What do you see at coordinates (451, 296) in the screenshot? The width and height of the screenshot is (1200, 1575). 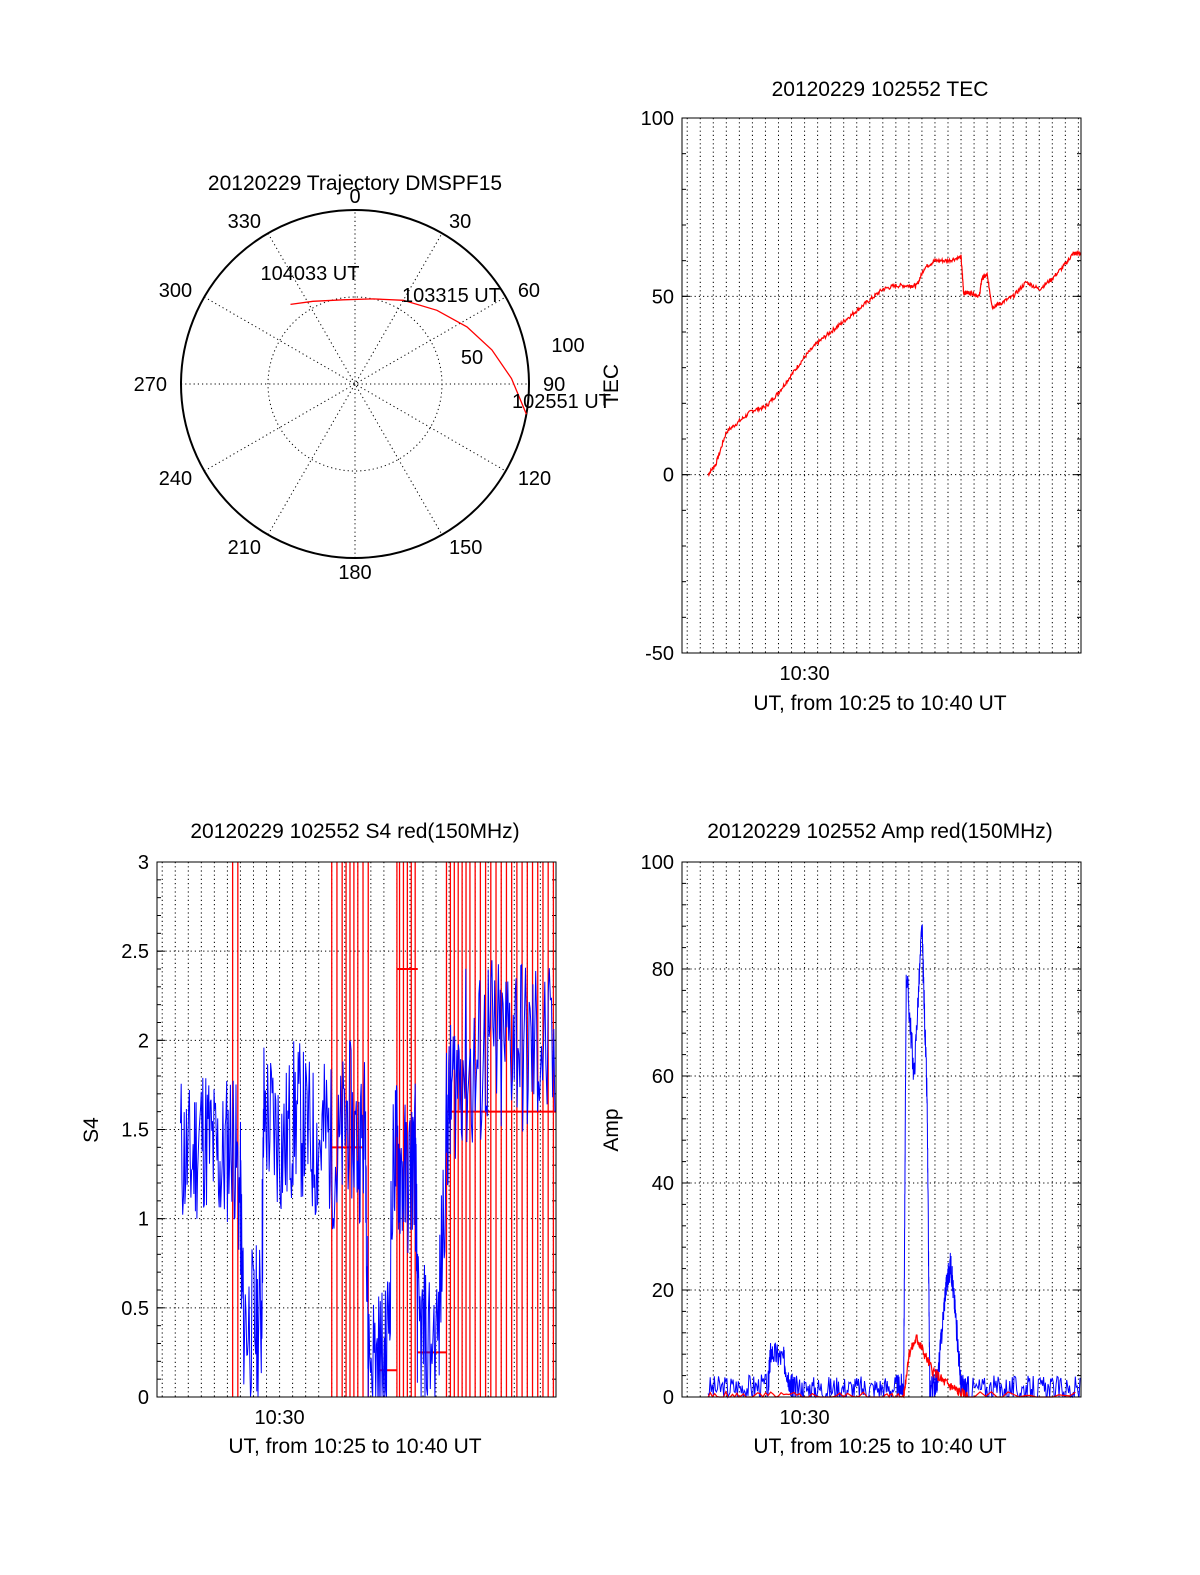 I see `trajectory-time-annotation: 103315 UT` at bounding box center [451, 296].